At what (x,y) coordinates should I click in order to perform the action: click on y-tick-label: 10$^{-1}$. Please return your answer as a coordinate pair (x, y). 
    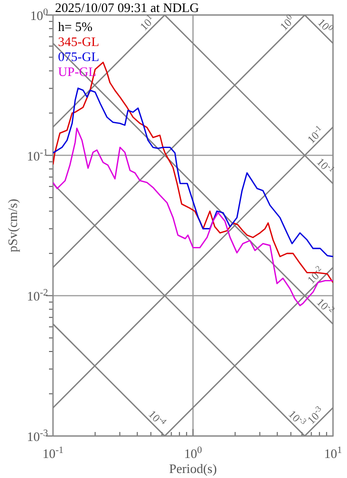
    Looking at the image, I should click on (37, 155).